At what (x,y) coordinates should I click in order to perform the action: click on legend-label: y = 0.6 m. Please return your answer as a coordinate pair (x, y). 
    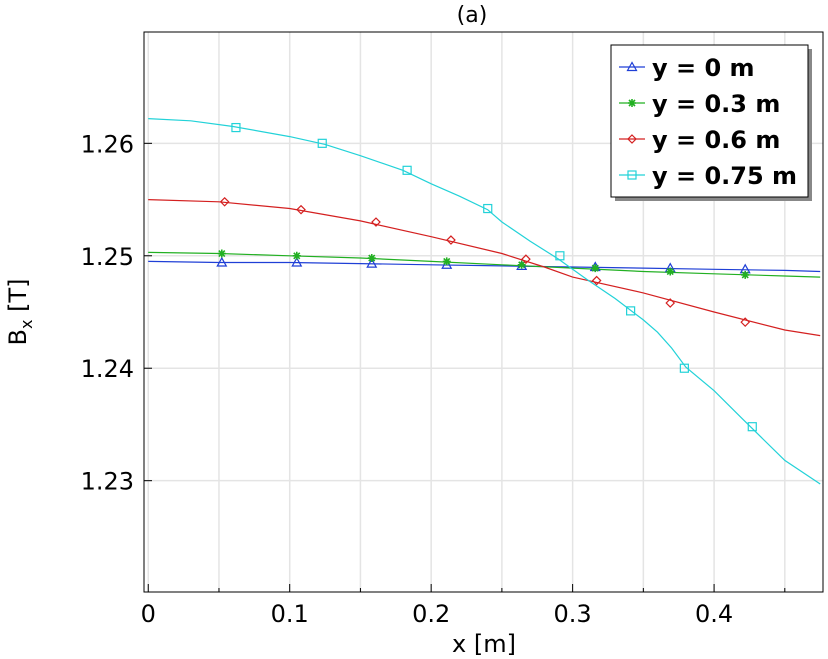
    Looking at the image, I should click on (716, 140).